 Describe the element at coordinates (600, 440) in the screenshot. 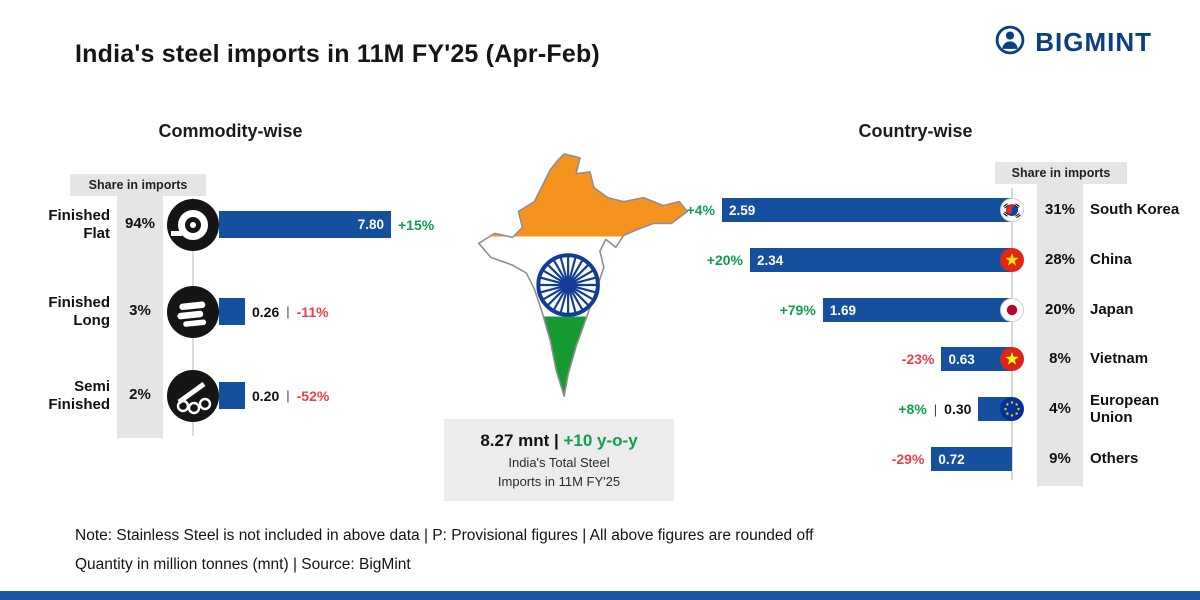

I see `total-growth-text: +10 y-o-y` at that location.